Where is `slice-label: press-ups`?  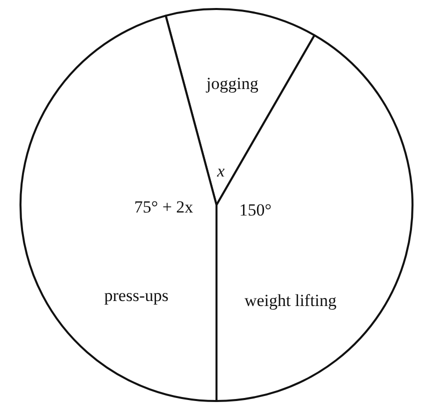
slice-label: press-ups is located at coordinates (136, 295).